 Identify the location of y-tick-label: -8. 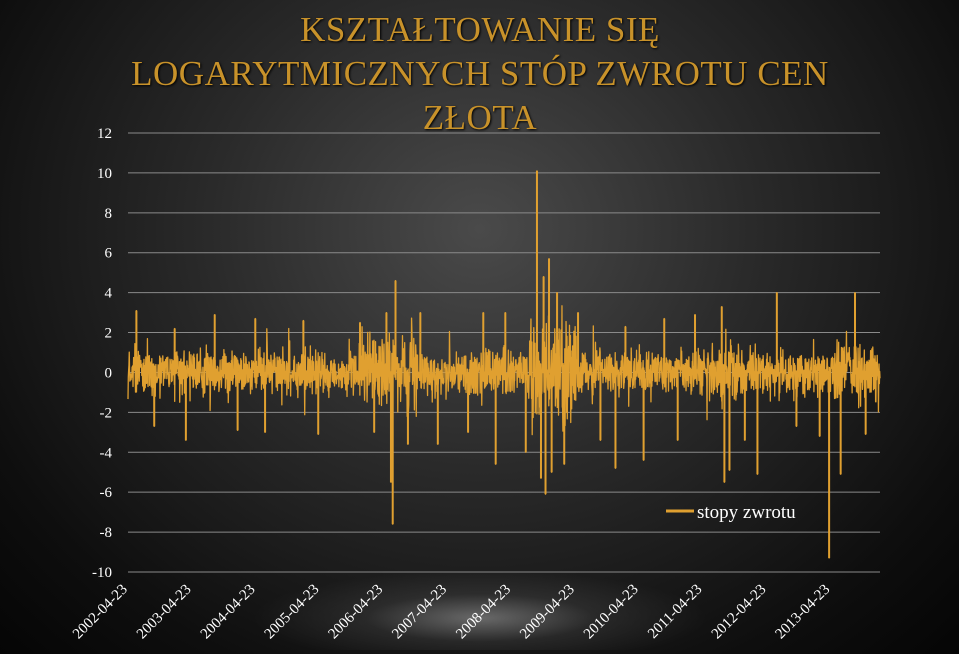
(106, 533).